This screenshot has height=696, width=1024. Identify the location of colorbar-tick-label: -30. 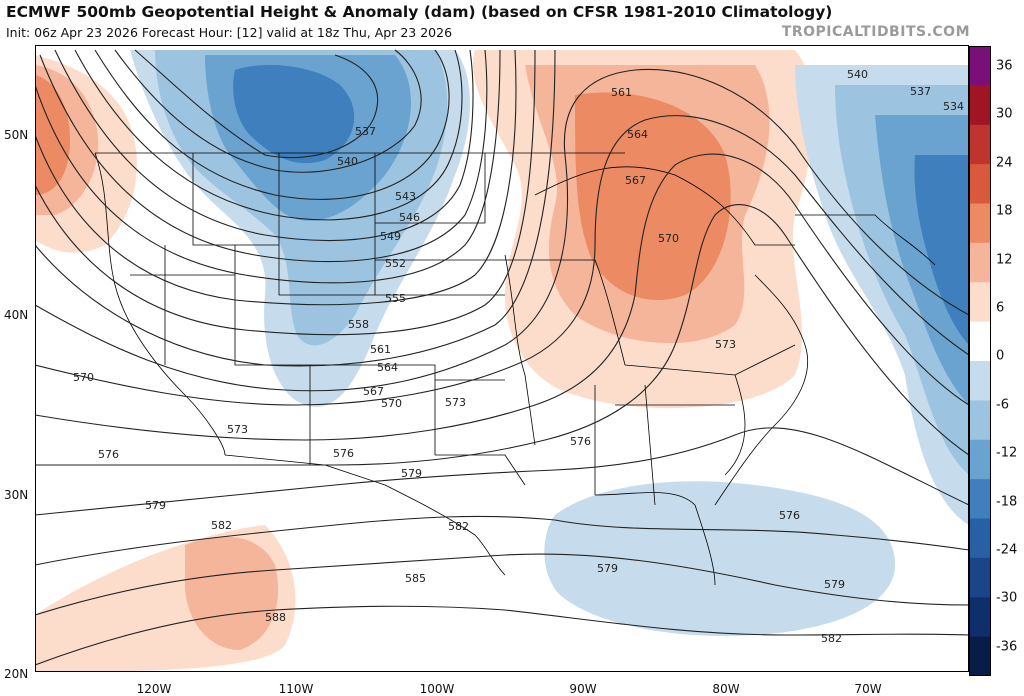
(1007, 598).